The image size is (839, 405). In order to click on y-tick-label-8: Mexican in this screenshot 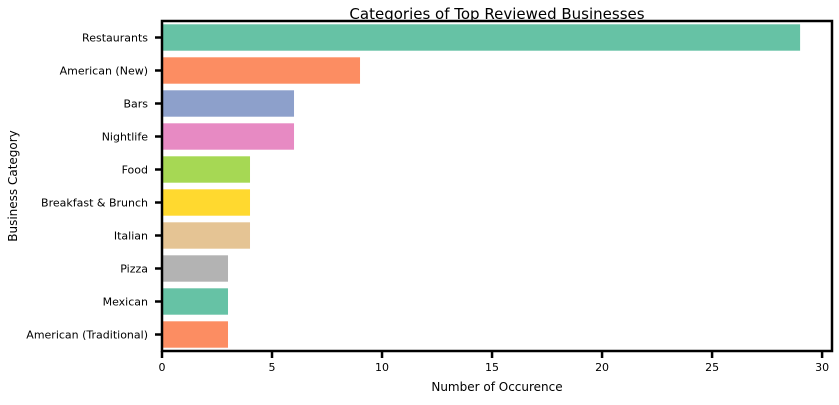, I will do `click(125, 302)`.